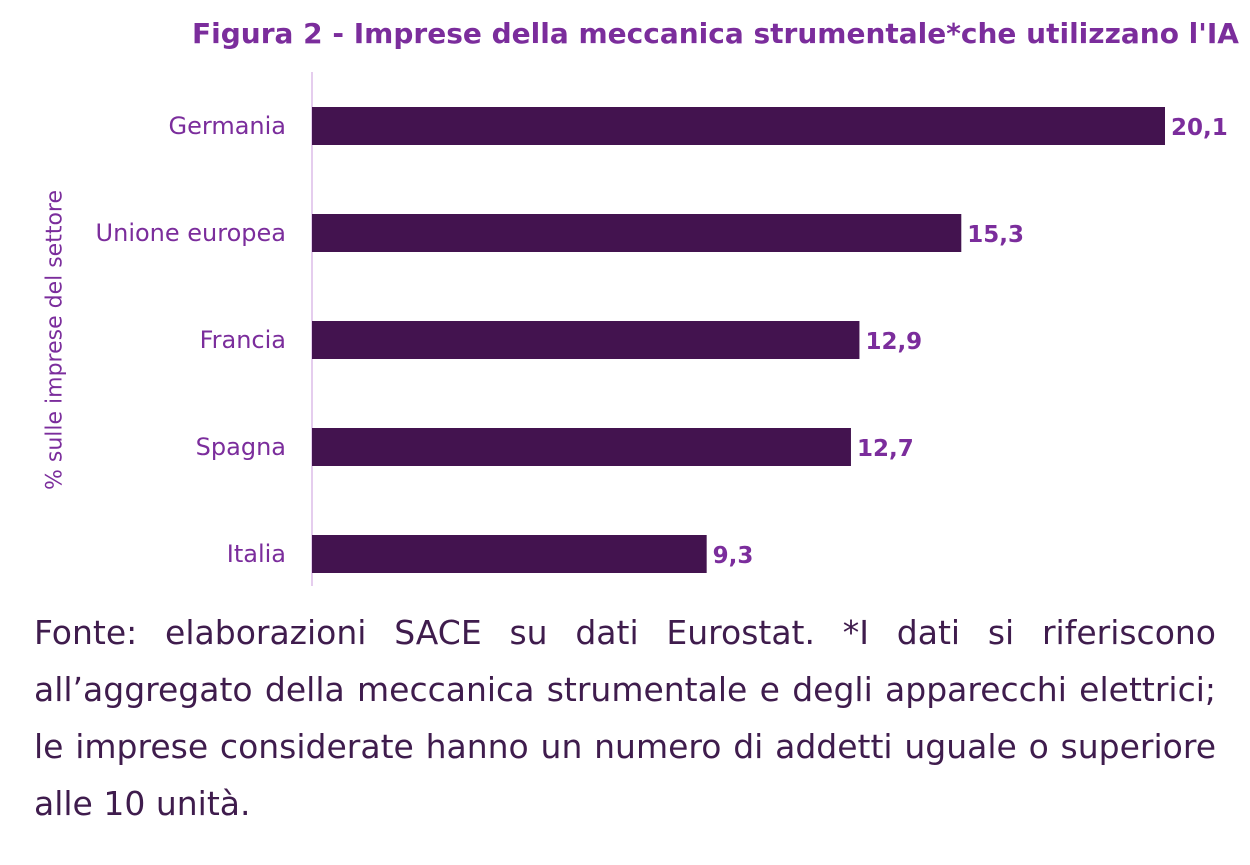 This screenshot has width=1250, height=865. Describe the element at coordinates (256, 554) in the screenshot. I see `category-label: Italia` at that location.